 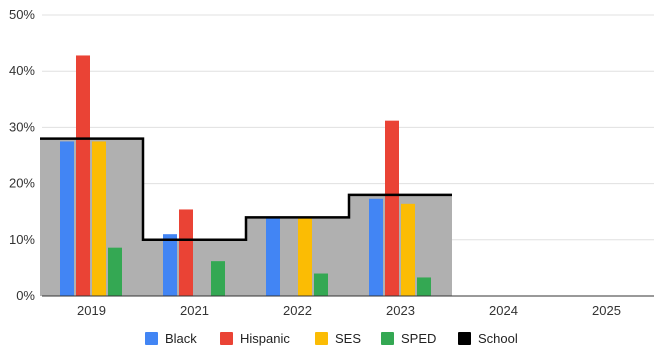 I want to click on bar-black-2022, so click(x=273, y=256).